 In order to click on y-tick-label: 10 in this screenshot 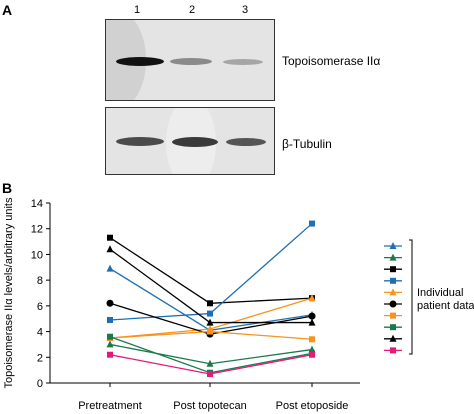, I will do `click(37, 255)`.